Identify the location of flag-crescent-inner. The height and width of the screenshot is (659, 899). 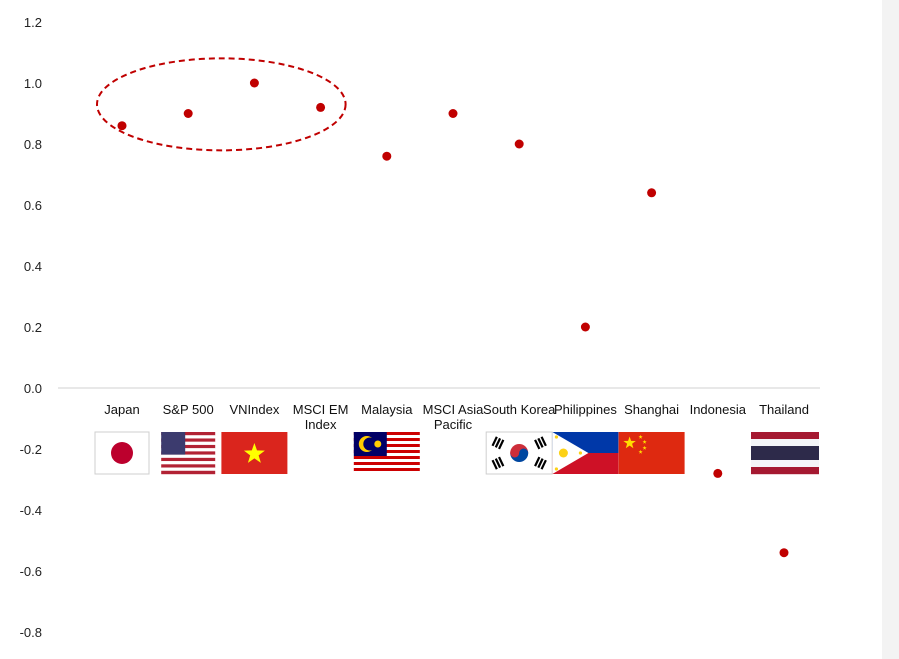
(370, 444).